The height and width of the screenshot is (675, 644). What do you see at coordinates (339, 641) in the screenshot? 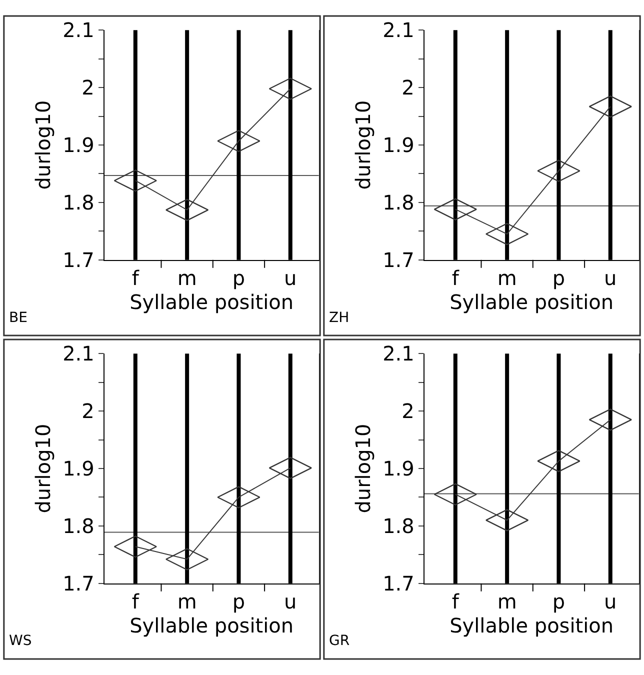
I see `text: GR` at bounding box center [339, 641].